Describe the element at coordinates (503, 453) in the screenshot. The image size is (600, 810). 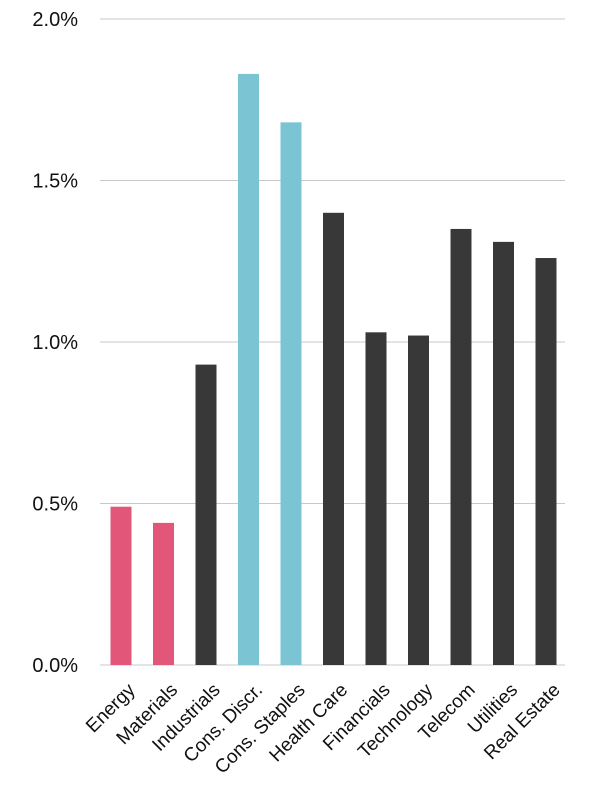
I see `bar-utilities` at that location.